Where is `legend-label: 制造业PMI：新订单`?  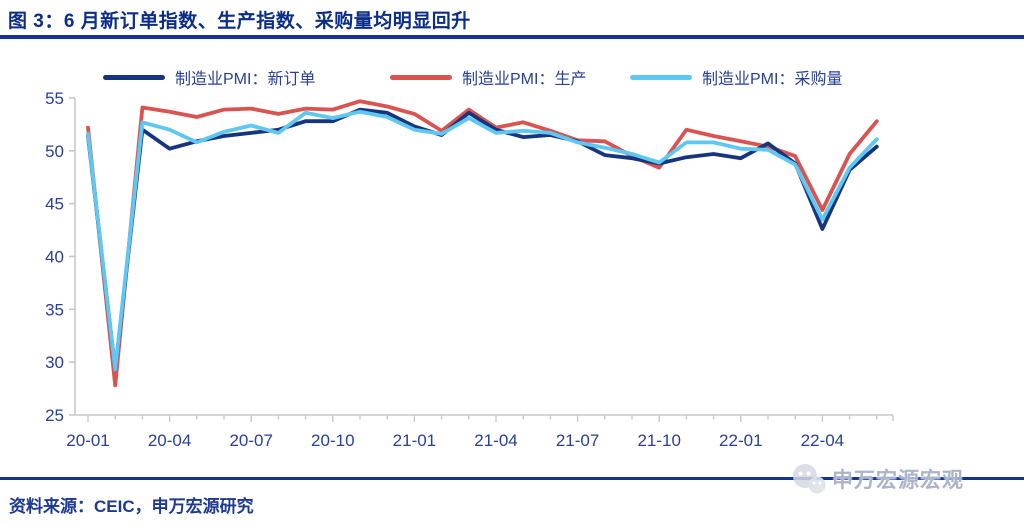
legend-label: 制造业PMI：新订单 is located at coordinates (245, 79).